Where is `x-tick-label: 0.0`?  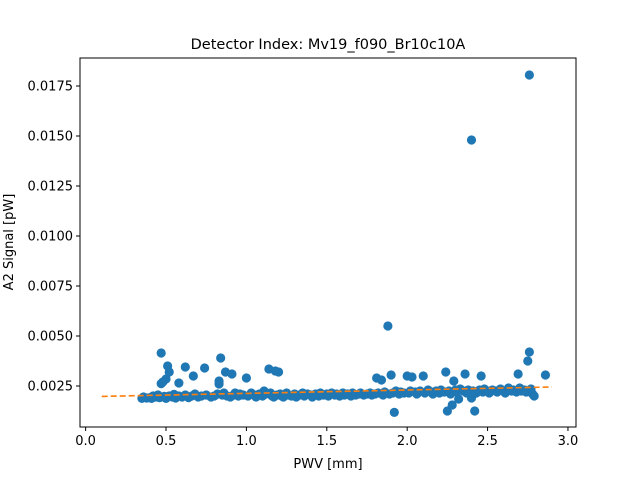 x-tick-label: 0.0 is located at coordinates (85, 441).